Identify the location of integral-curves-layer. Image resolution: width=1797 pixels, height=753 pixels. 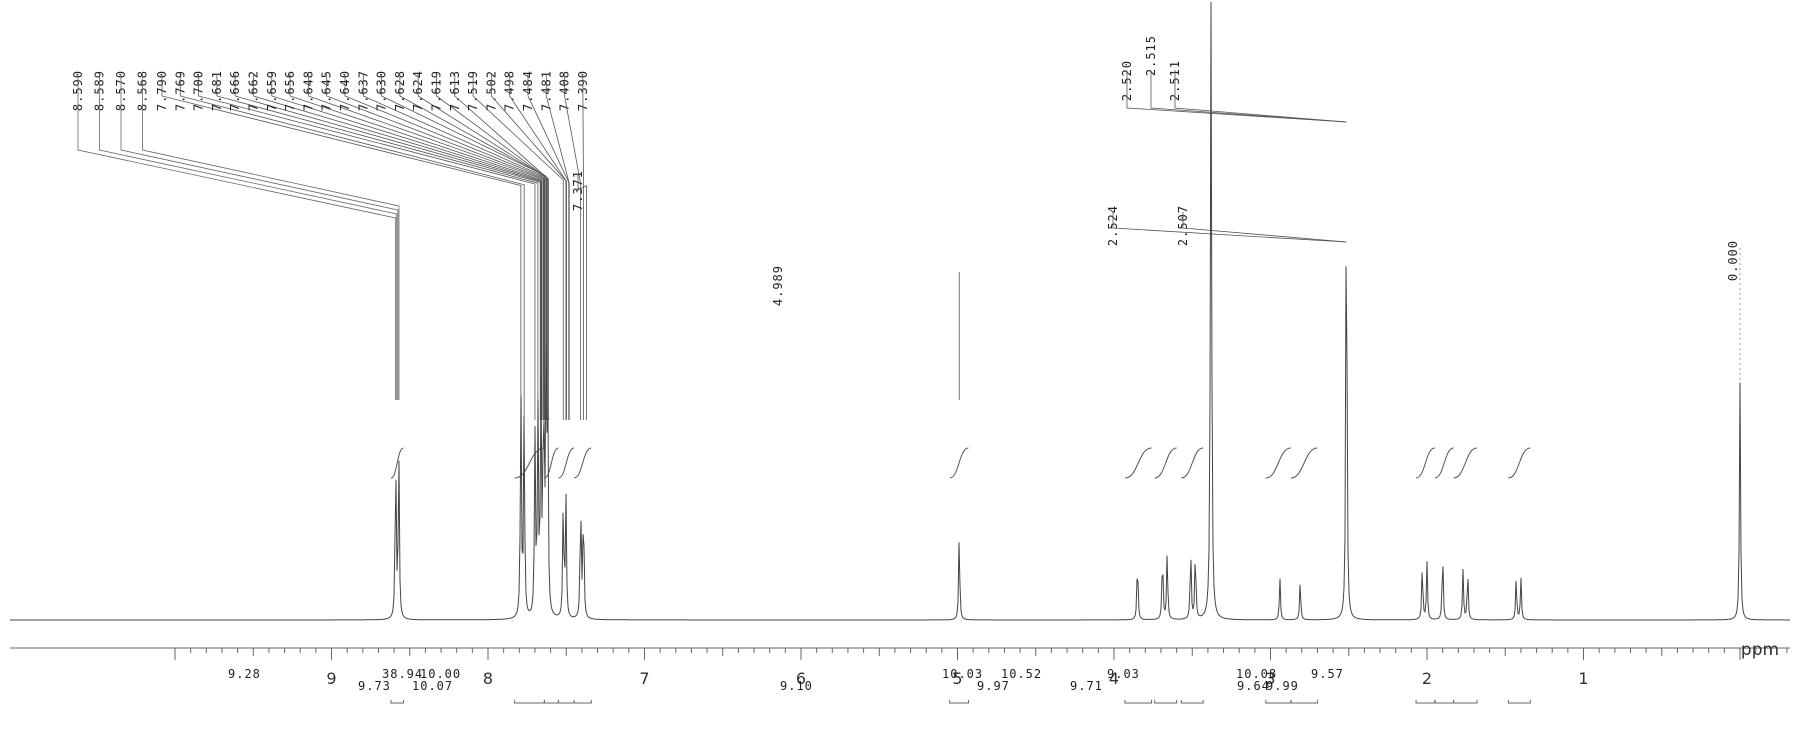
(960, 463).